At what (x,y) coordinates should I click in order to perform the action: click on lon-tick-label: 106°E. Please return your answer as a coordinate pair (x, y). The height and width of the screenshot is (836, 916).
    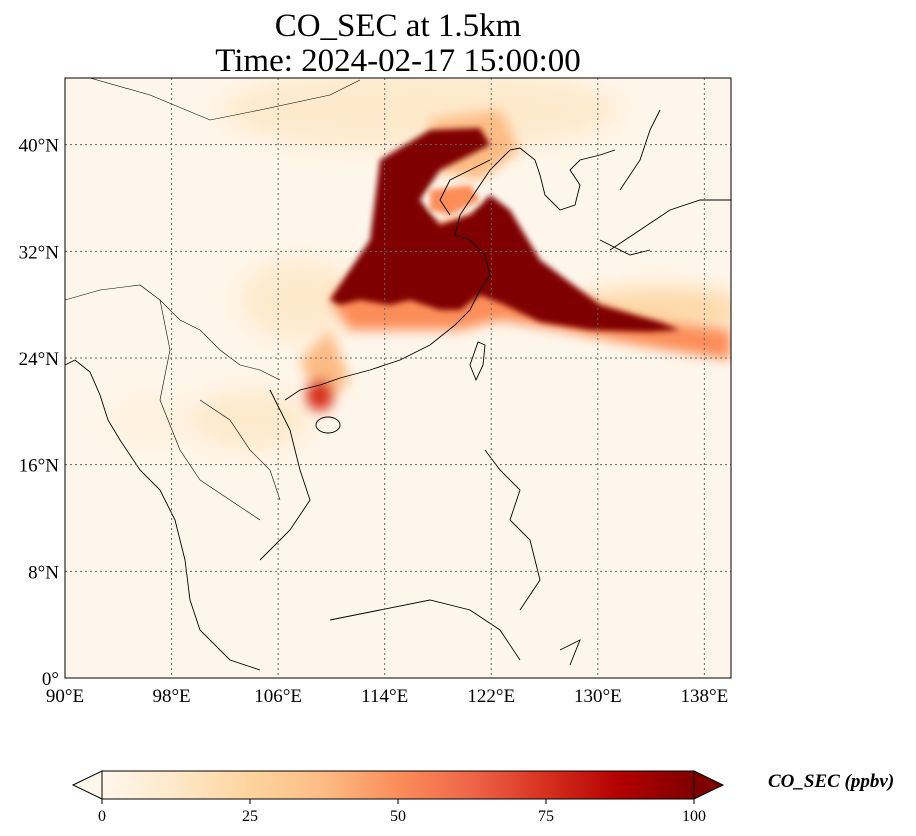
    Looking at the image, I should click on (278, 696).